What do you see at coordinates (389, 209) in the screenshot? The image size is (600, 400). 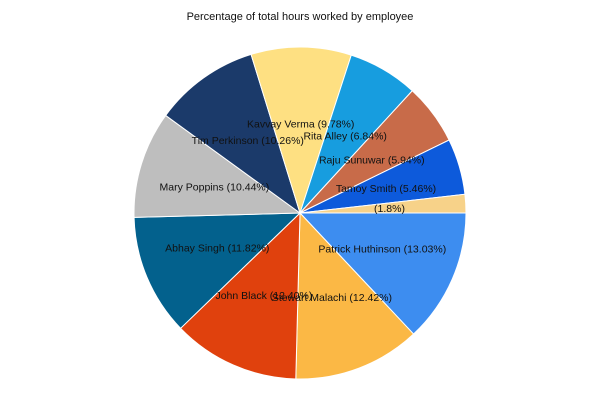 I see `slice-label-10: (1.8%)` at bounding box center [389, 209].